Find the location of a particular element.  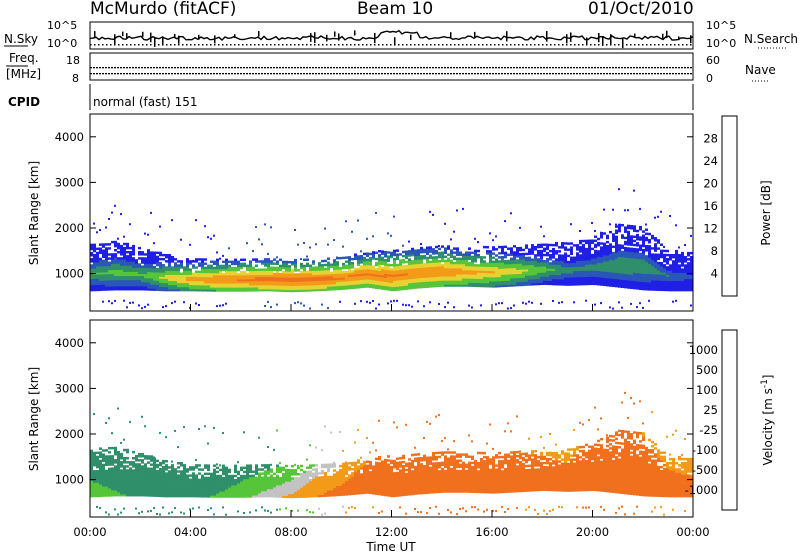

nsky-spike is located at coordinates (151, 37).